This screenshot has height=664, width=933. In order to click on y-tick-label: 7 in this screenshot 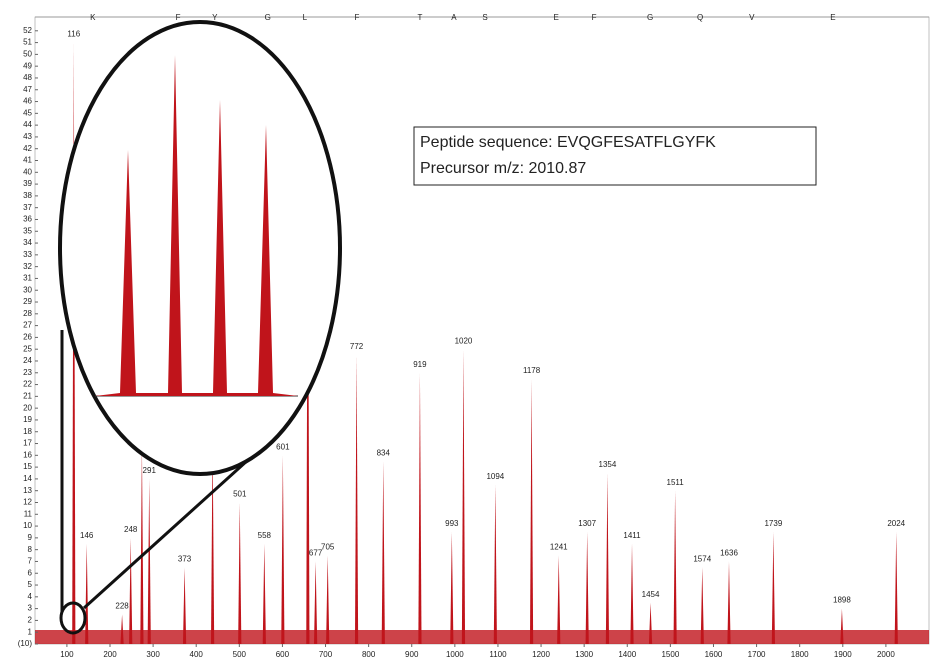, I will do `click(30, 561)`.